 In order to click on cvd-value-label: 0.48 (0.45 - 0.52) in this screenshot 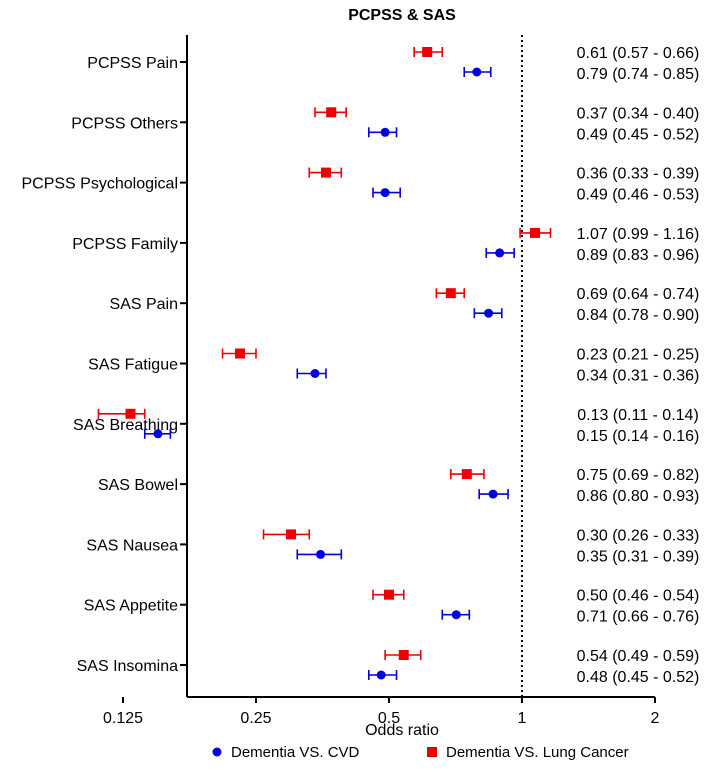, I will do `click(638, 677)`.